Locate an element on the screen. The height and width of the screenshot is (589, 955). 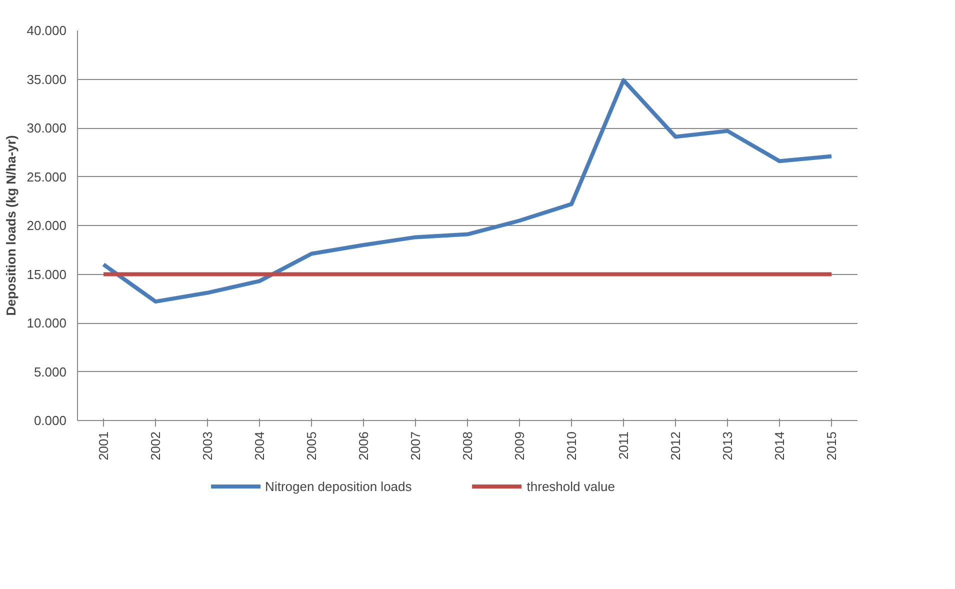
y-tick-label: 10.000 is located at coordinates (46, 323).